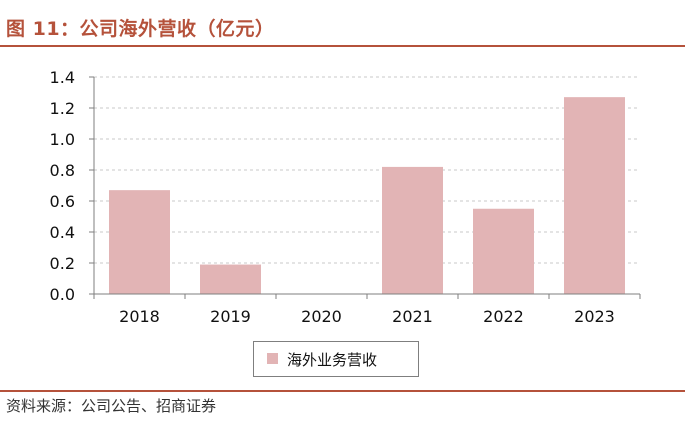 The width and height of the screenshot is (685, 427). Describe the element at coordinates (503, 316) in the screenshot. I see `x-tick-label: 2022` at that location.